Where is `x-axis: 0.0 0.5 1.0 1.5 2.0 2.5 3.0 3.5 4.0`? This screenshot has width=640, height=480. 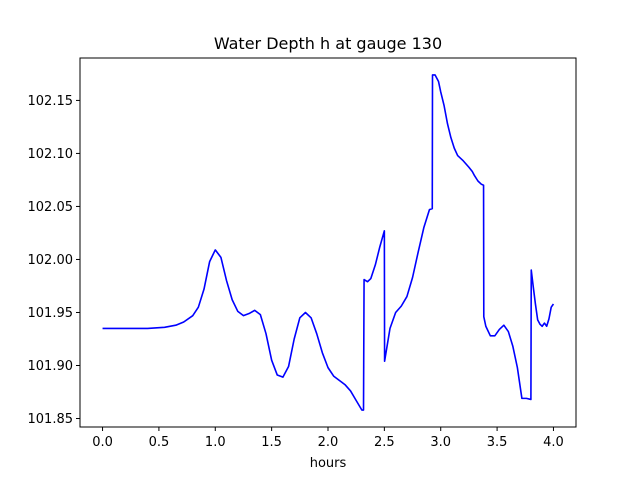 x-axis: 0.0 0.5 1.0 1.5 2.0 2.5 3.0 3.5 4.0 is located at coordinates (328, 438).